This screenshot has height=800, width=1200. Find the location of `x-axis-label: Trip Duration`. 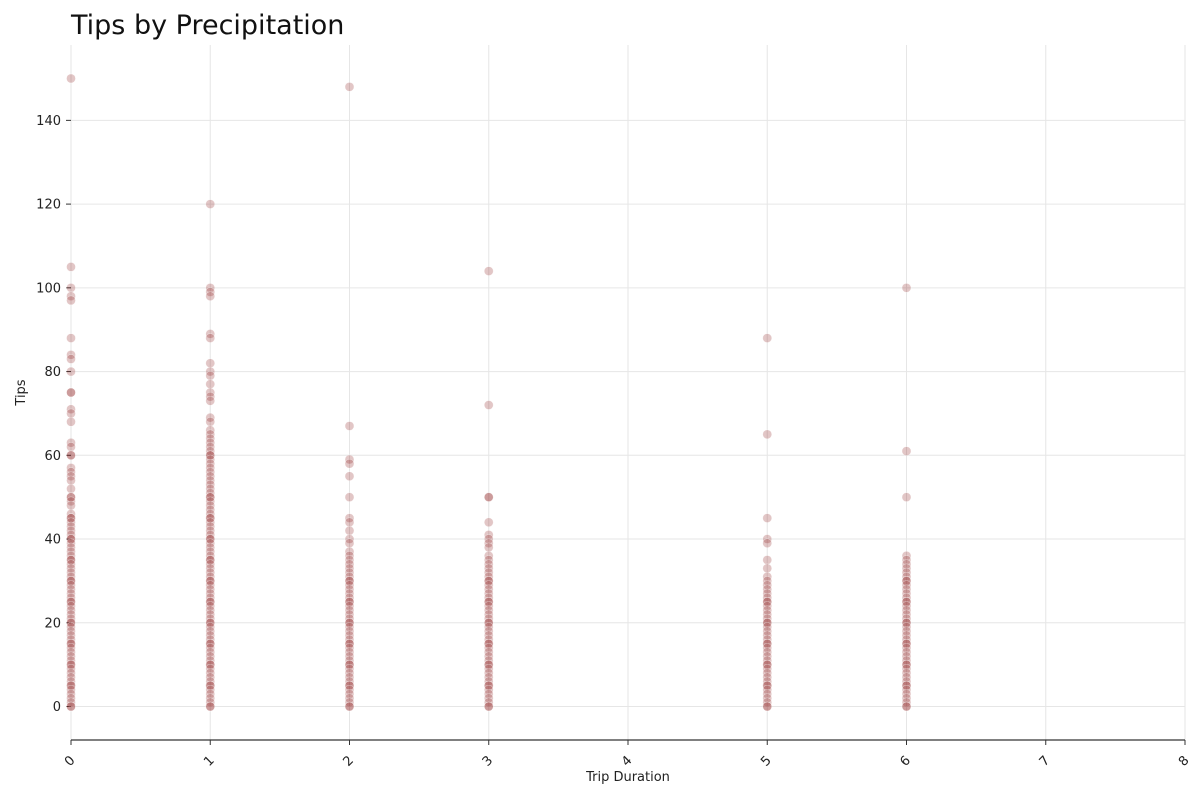

x-axis-label: Trip Duration is located at coordinates (627, 777).